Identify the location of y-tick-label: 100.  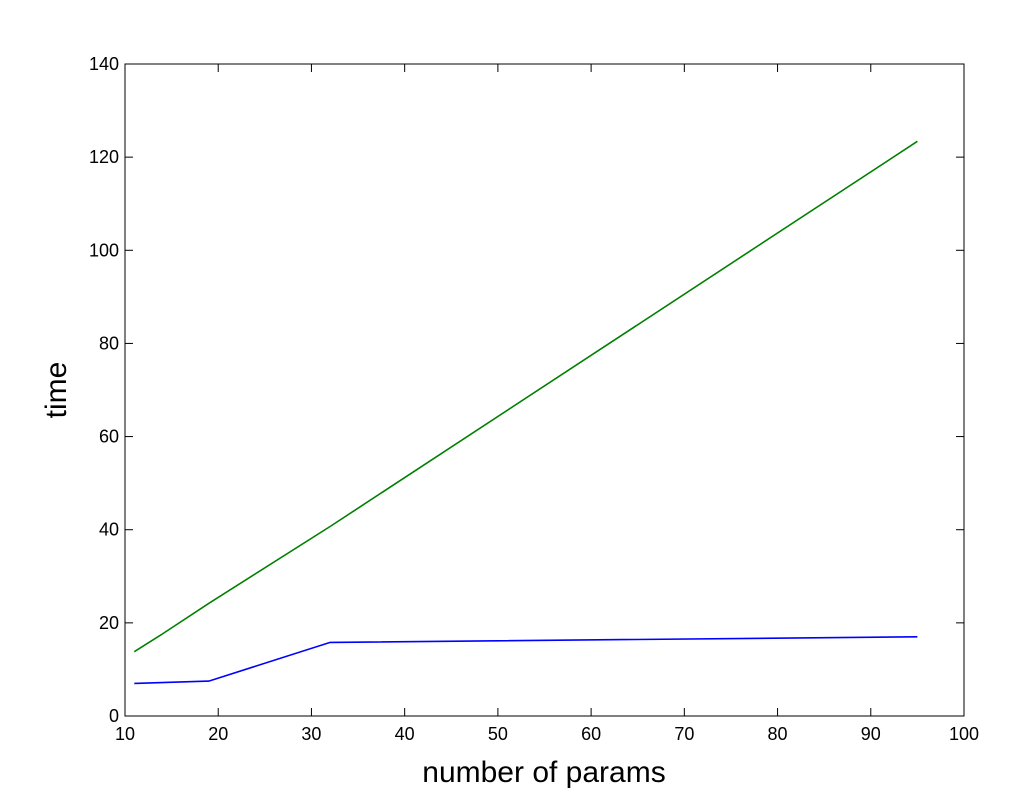
(104, 250).